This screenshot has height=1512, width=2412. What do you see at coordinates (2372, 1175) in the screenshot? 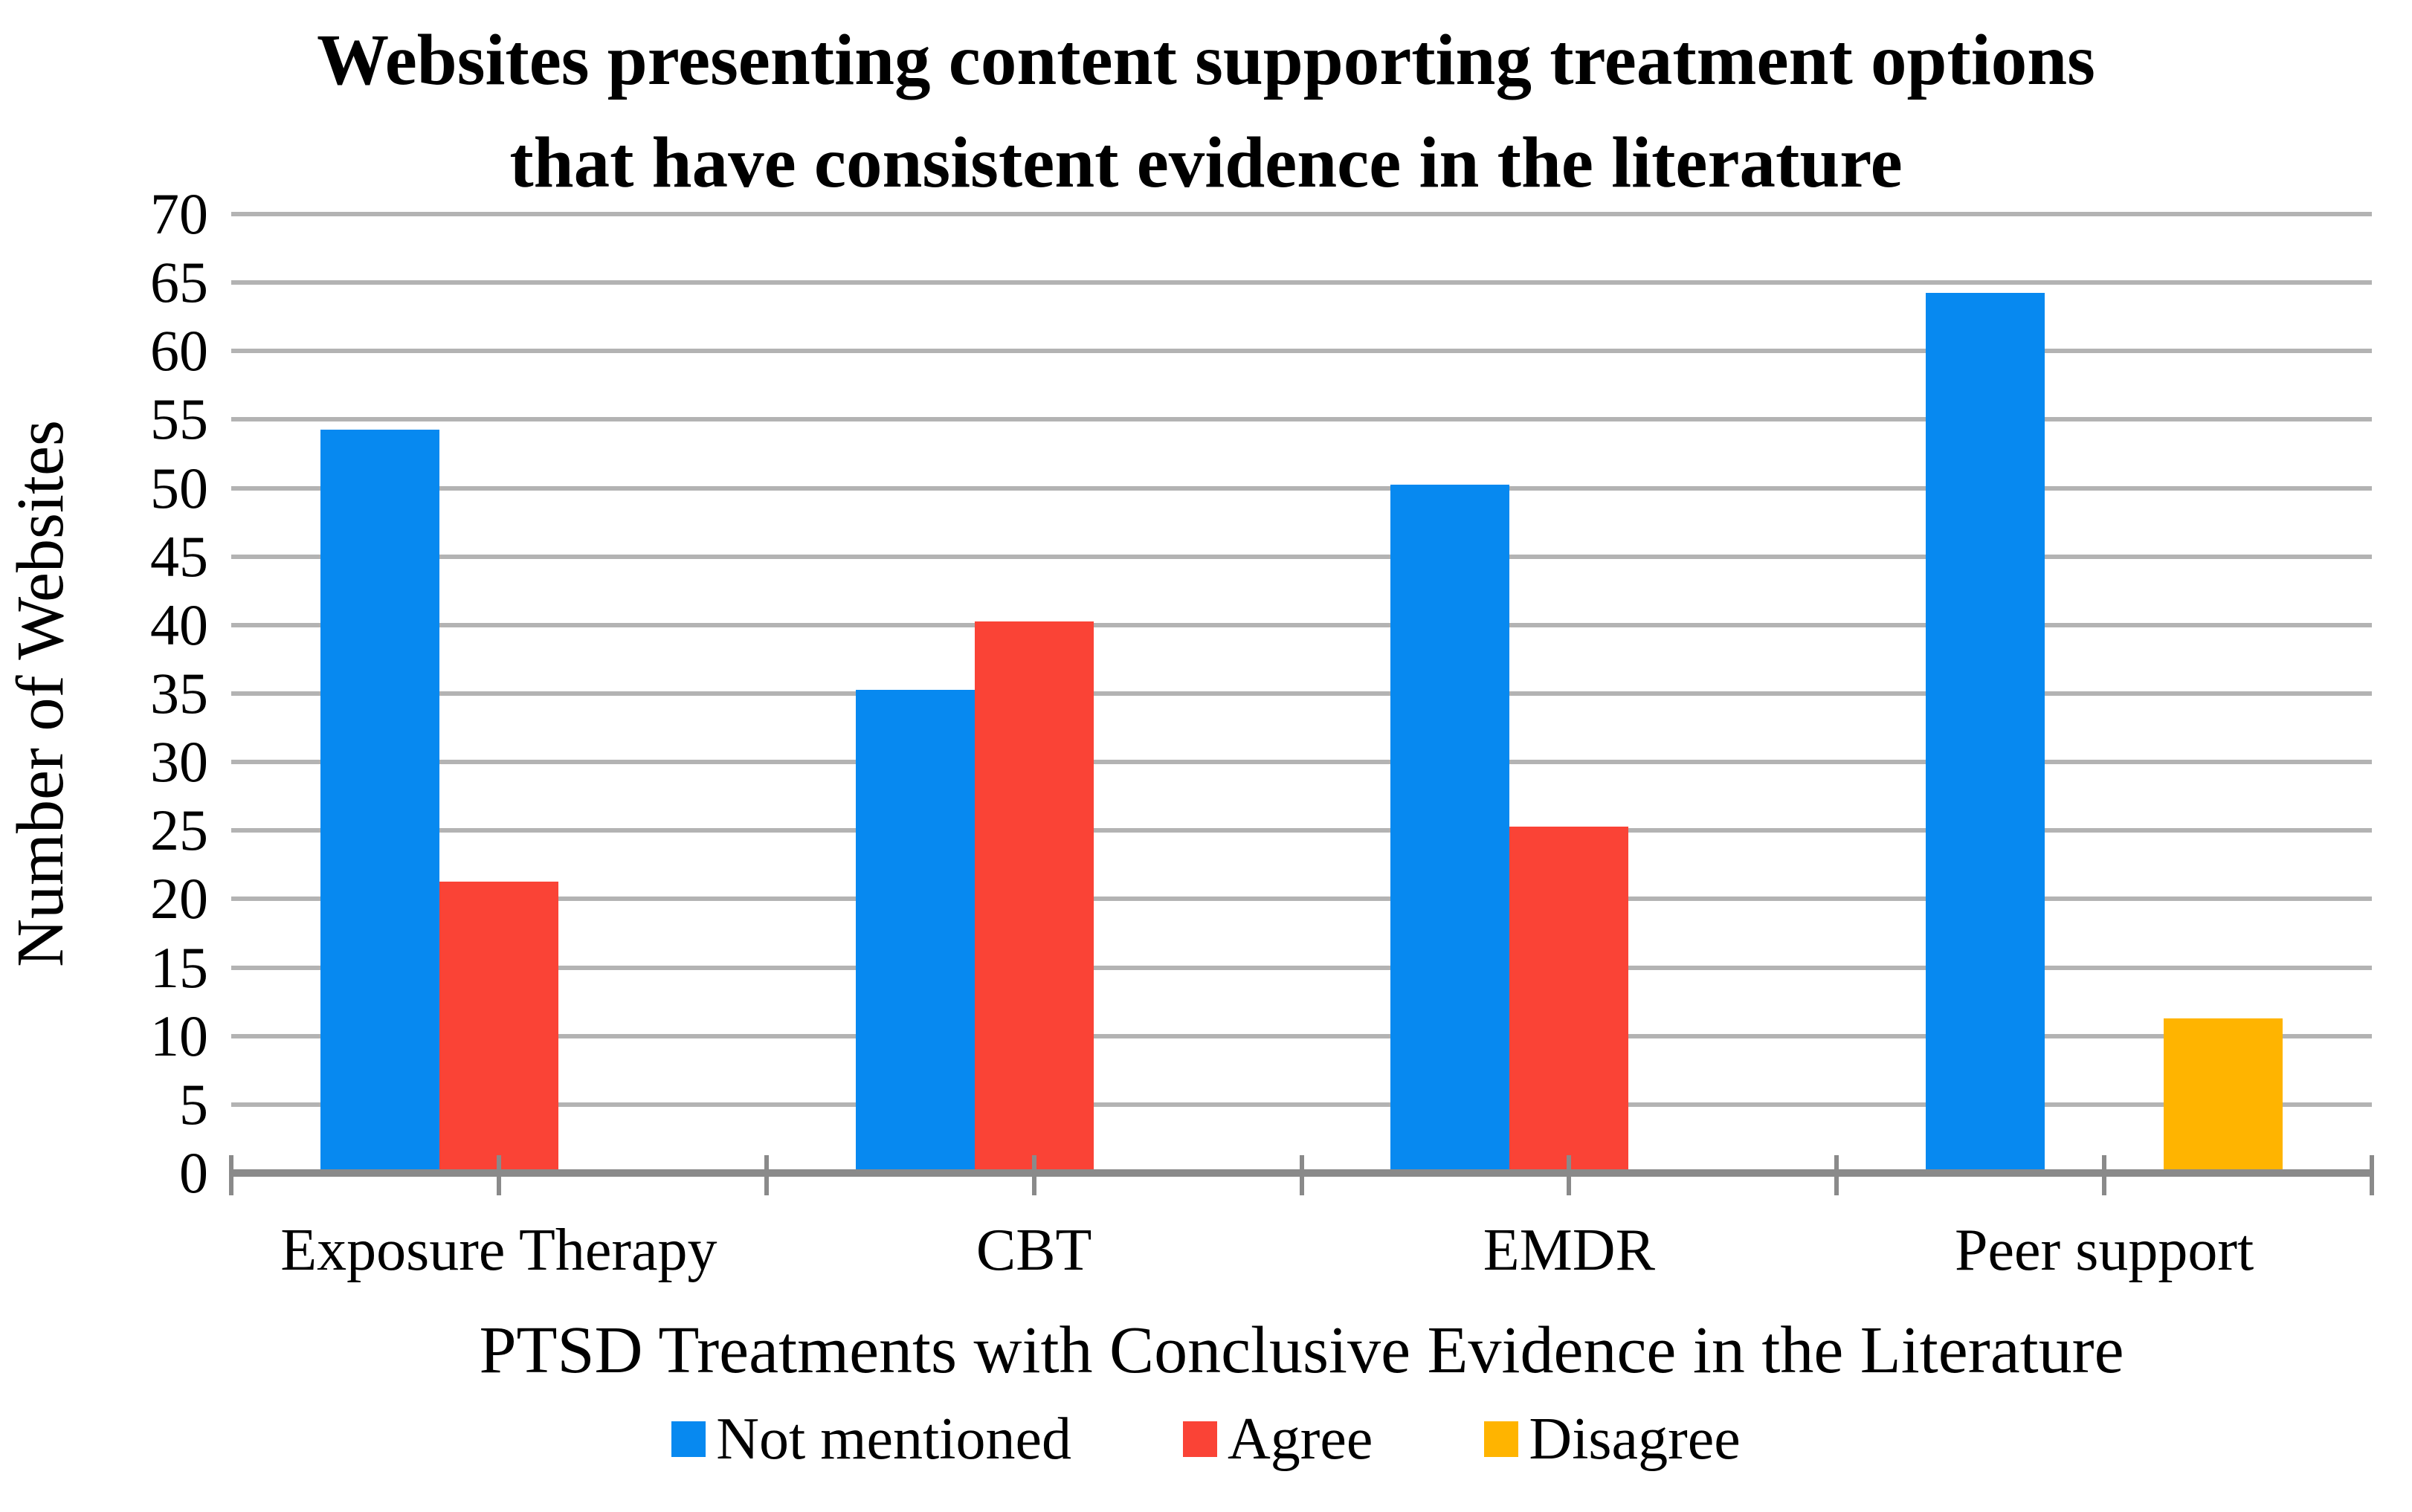
I see `x-axis-tick` at bounding box center [2372, 1175].